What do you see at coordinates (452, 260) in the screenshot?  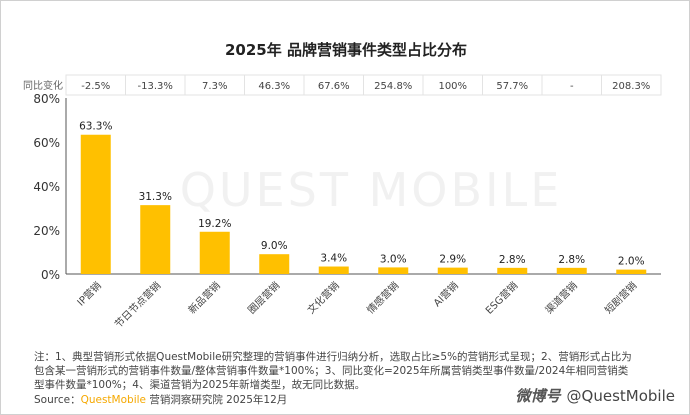 I see `data-label: 2.9%` at bounding box center [452, 260].